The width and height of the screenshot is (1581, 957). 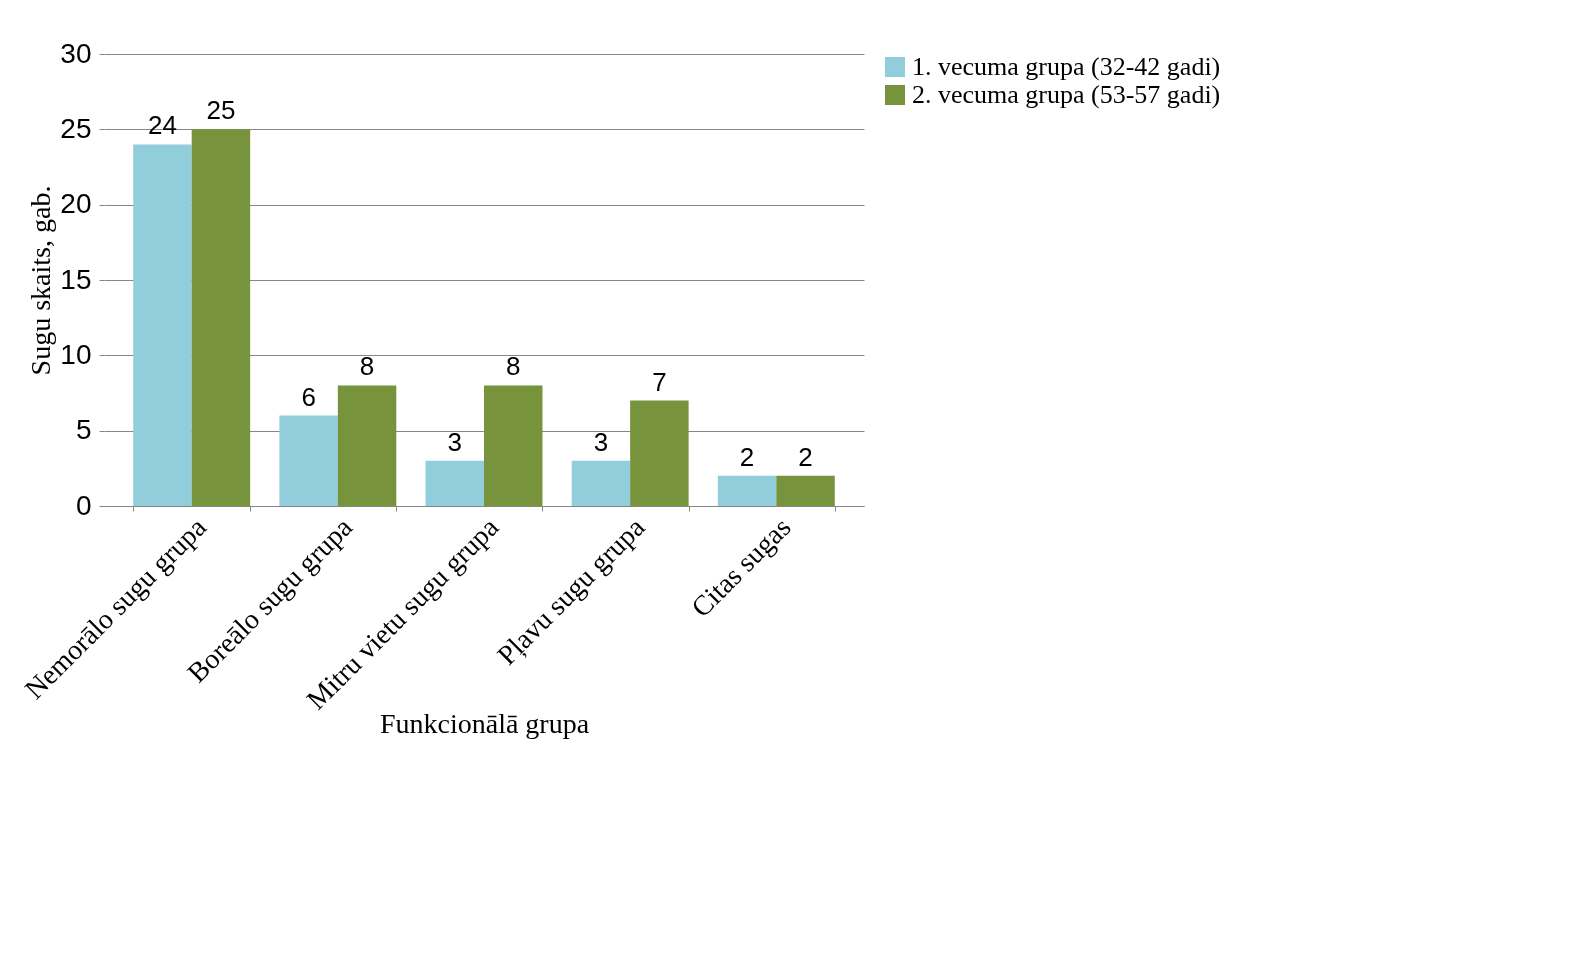 What do you see at coordinates (1066, 94) in the screenshot?
I see `legend-label: 2. vecuma grupa (53-57 gadi)` at bounding box center [1066, 94].